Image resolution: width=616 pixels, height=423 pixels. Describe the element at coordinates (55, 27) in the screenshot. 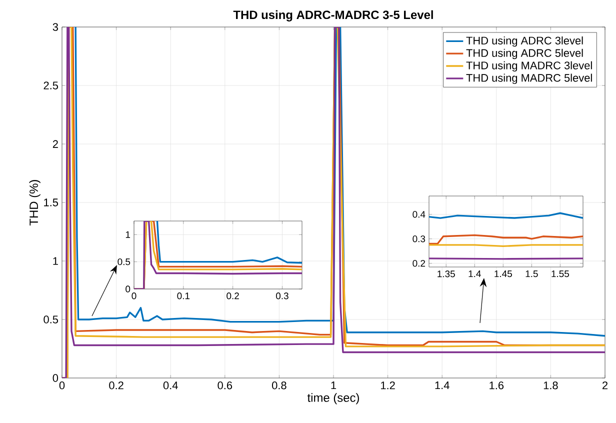

I see `y-tick-label: 3` at that location.